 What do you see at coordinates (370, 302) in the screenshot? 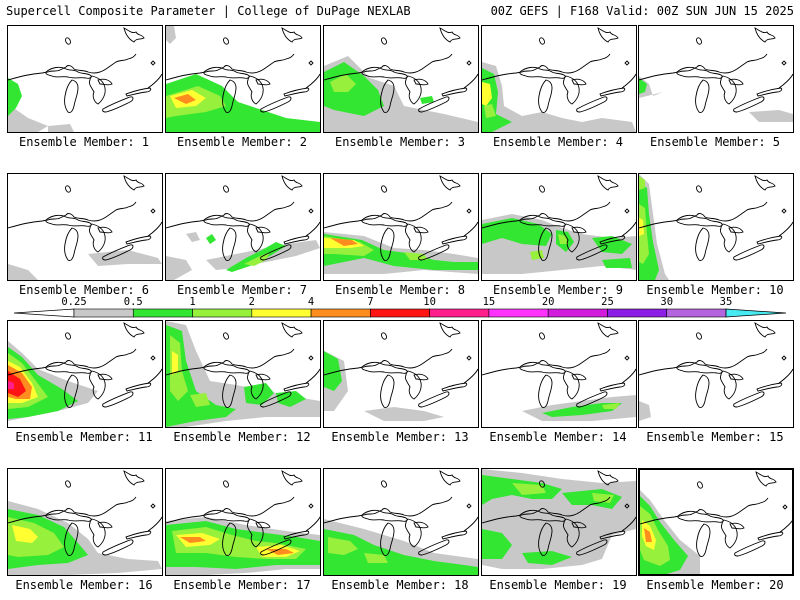
I see `colorbar-tick-label: 7` at bounding box center [370, 302].